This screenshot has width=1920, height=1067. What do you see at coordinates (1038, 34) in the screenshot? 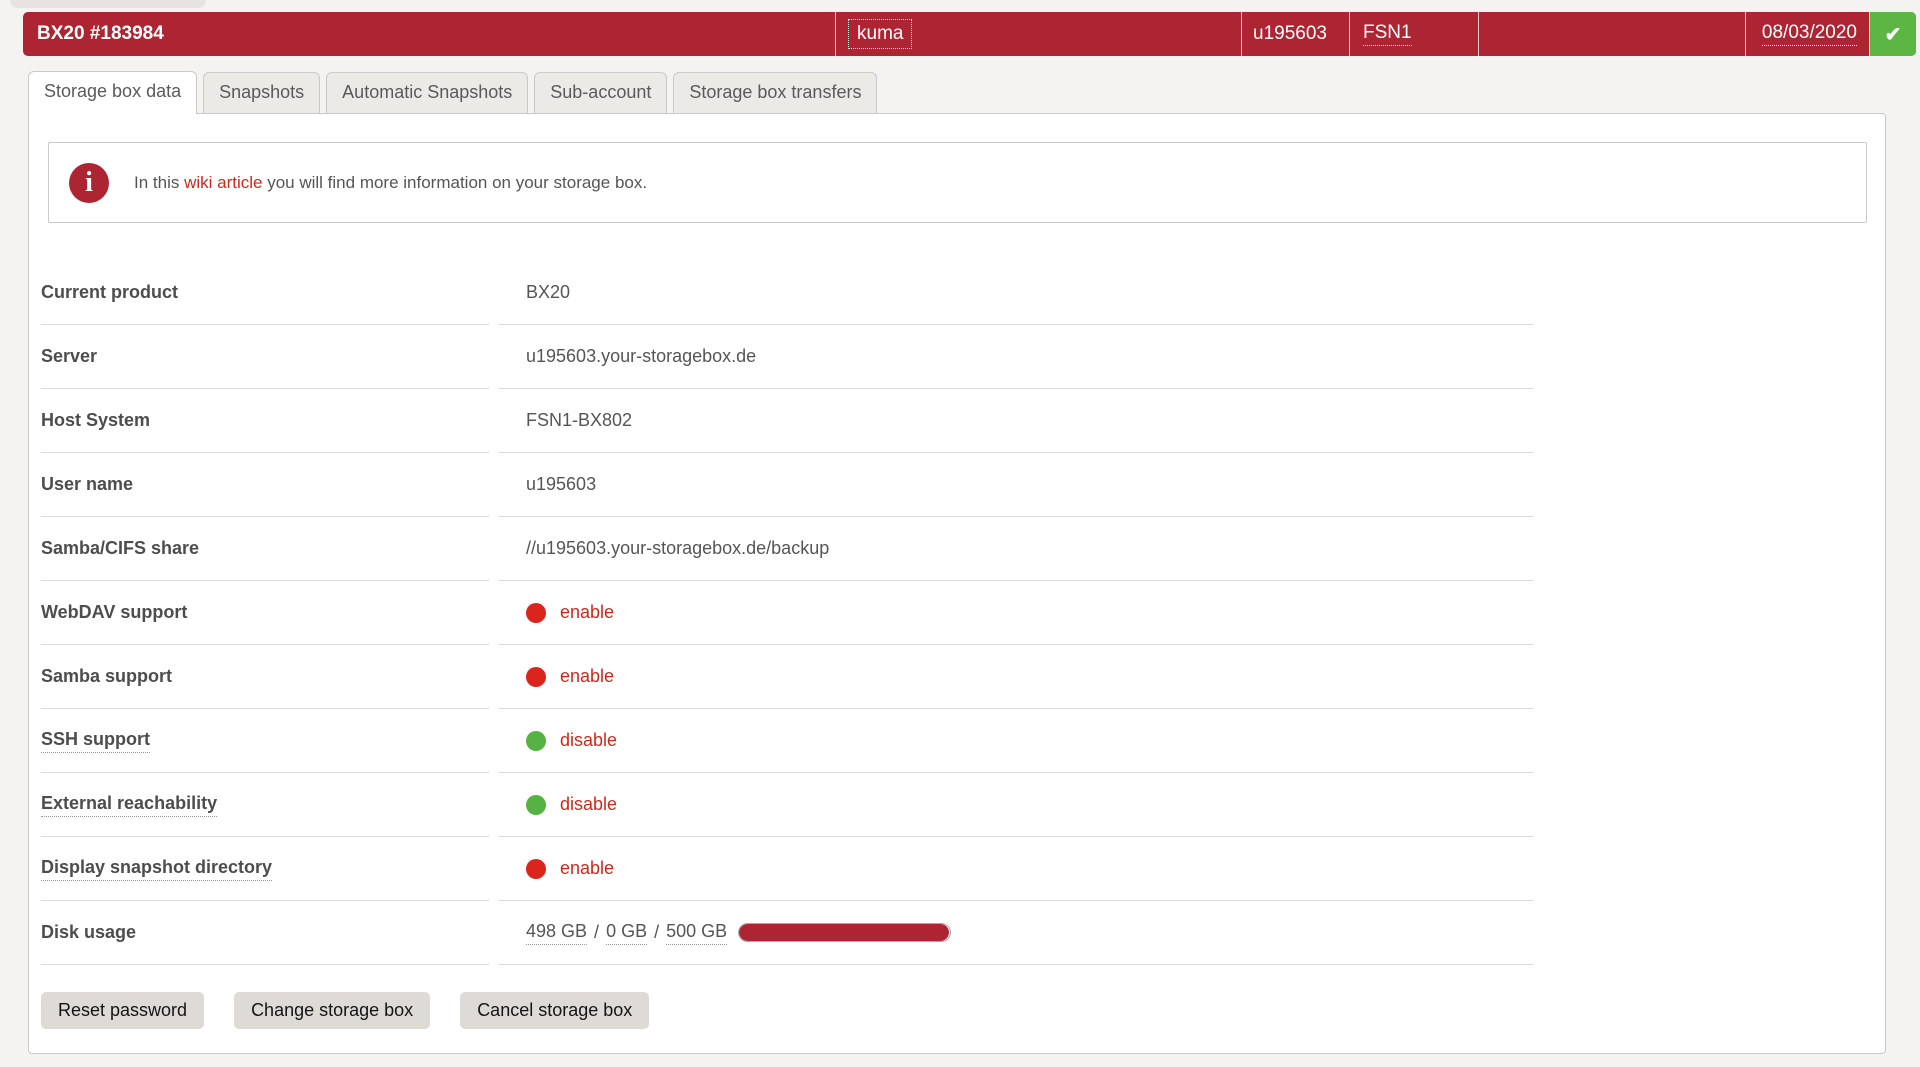
I see `name-segment: kuma` at bounding box center [1038, 34].